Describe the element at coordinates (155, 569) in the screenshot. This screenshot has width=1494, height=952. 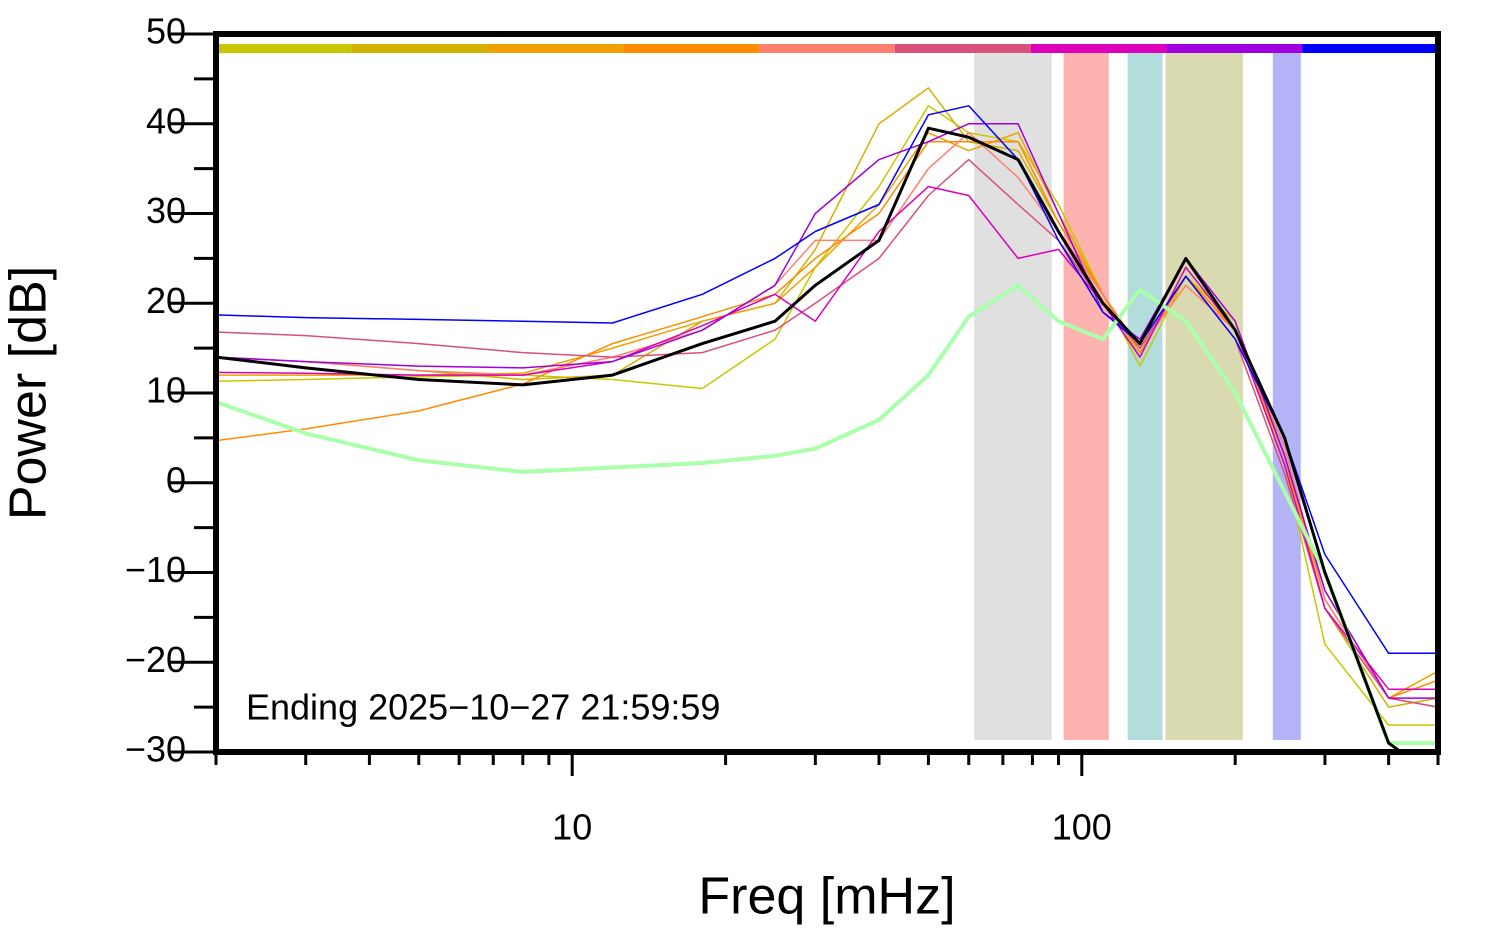
I see `y-tick-label: −10` at that location.